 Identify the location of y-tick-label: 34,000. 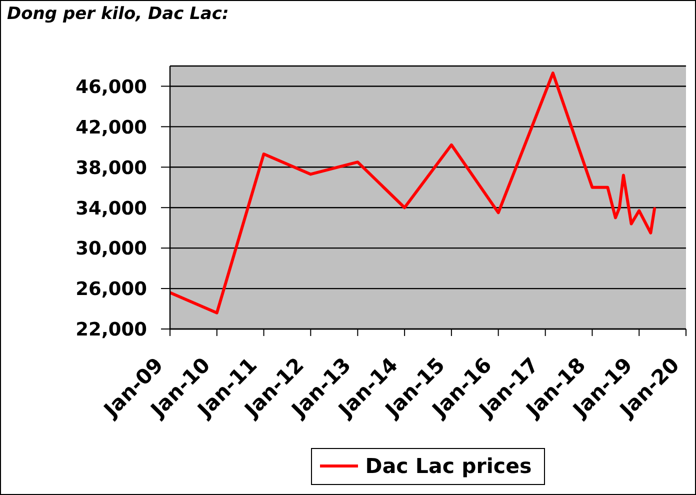
(111, 209).